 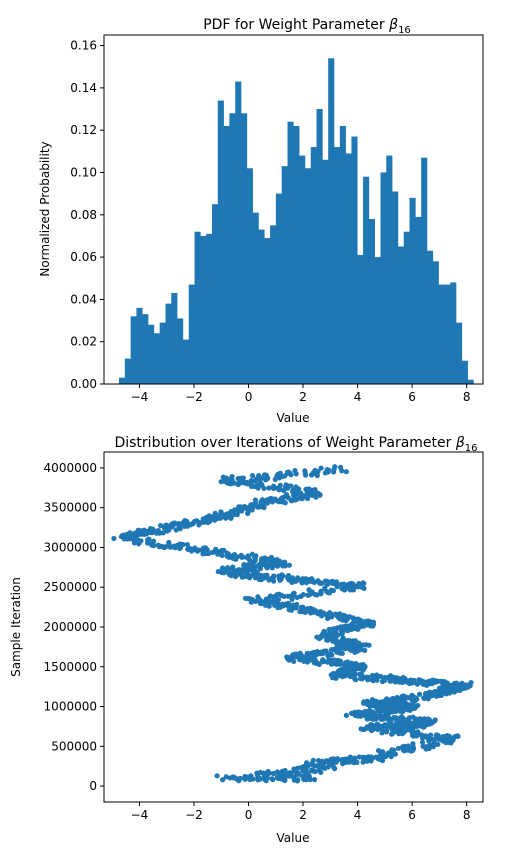 What do you see at coordinates (83, 299) in the screenshot?
I see `y-tick-label: 0.04` at bounding box center [83, 299].